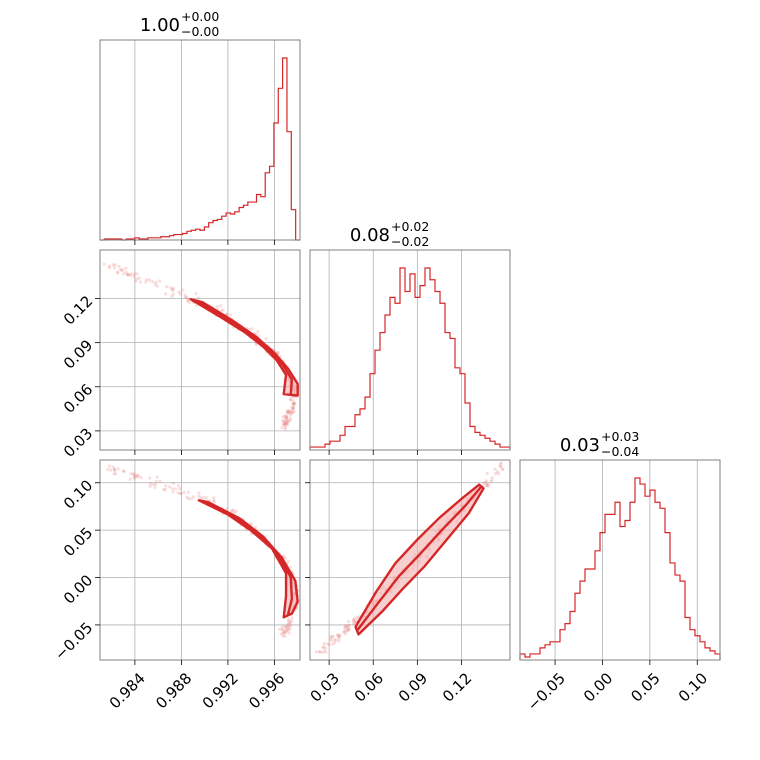 The width and height of the screenshot is (760, 760). I want to click on pair-1-2-contour, so click(419, 559).